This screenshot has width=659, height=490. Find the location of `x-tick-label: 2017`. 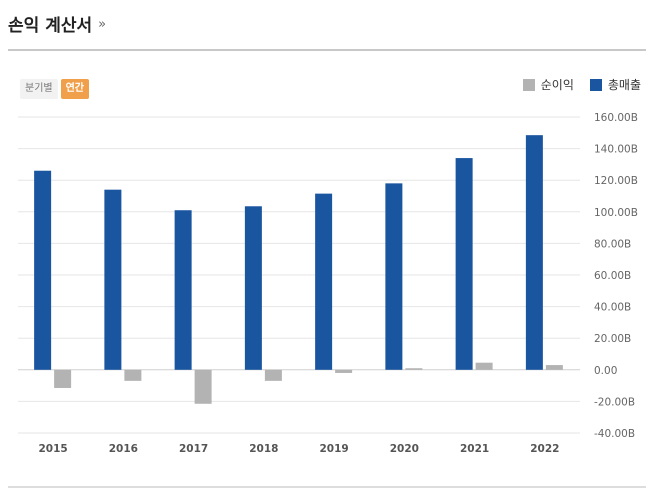

x-tick-label: 2017 is located at coordinates (193, 449).